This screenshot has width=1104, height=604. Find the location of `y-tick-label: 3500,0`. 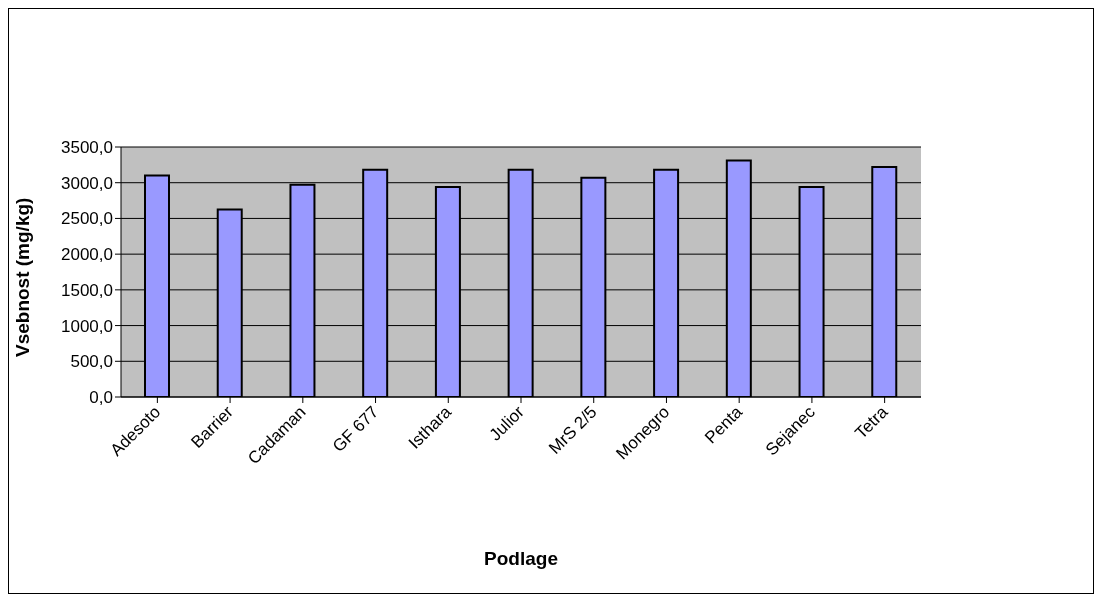

y-tick-label: 3500,0 is located at coordinates (87, 148).